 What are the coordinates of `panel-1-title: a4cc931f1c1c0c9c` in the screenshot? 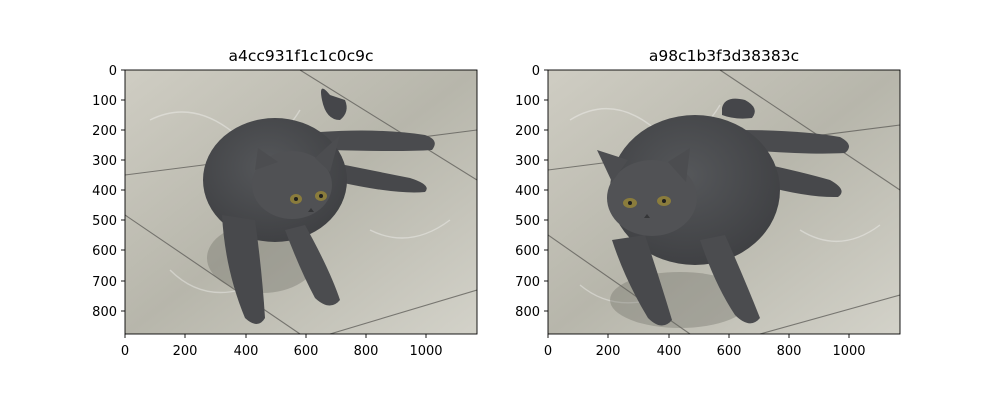 It's located at (301, 56).